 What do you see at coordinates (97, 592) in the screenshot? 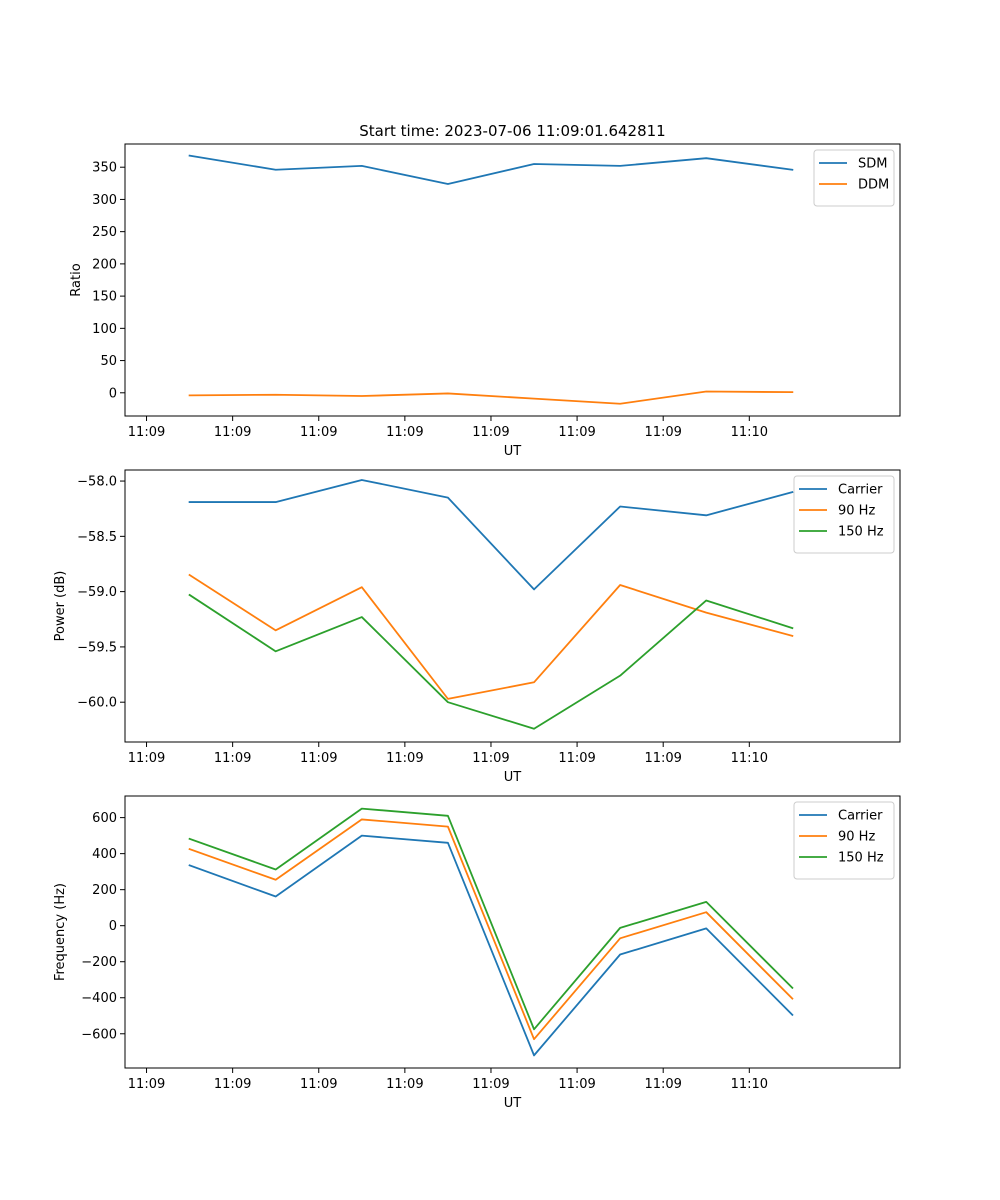
I see `y-tick-label: −59.0` at bounding box center [97, 592].